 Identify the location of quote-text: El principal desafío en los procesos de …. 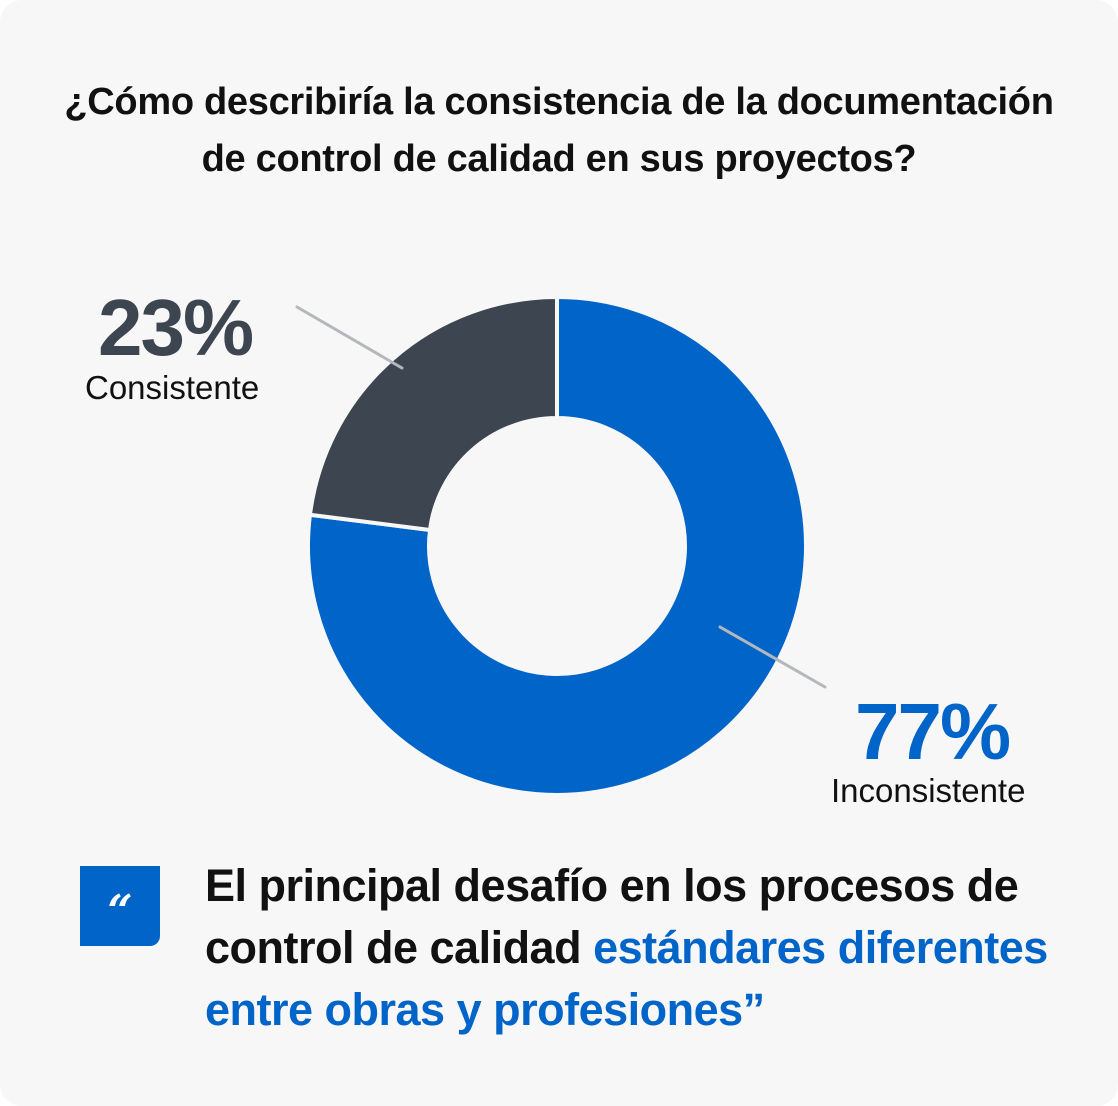
(645, 948).